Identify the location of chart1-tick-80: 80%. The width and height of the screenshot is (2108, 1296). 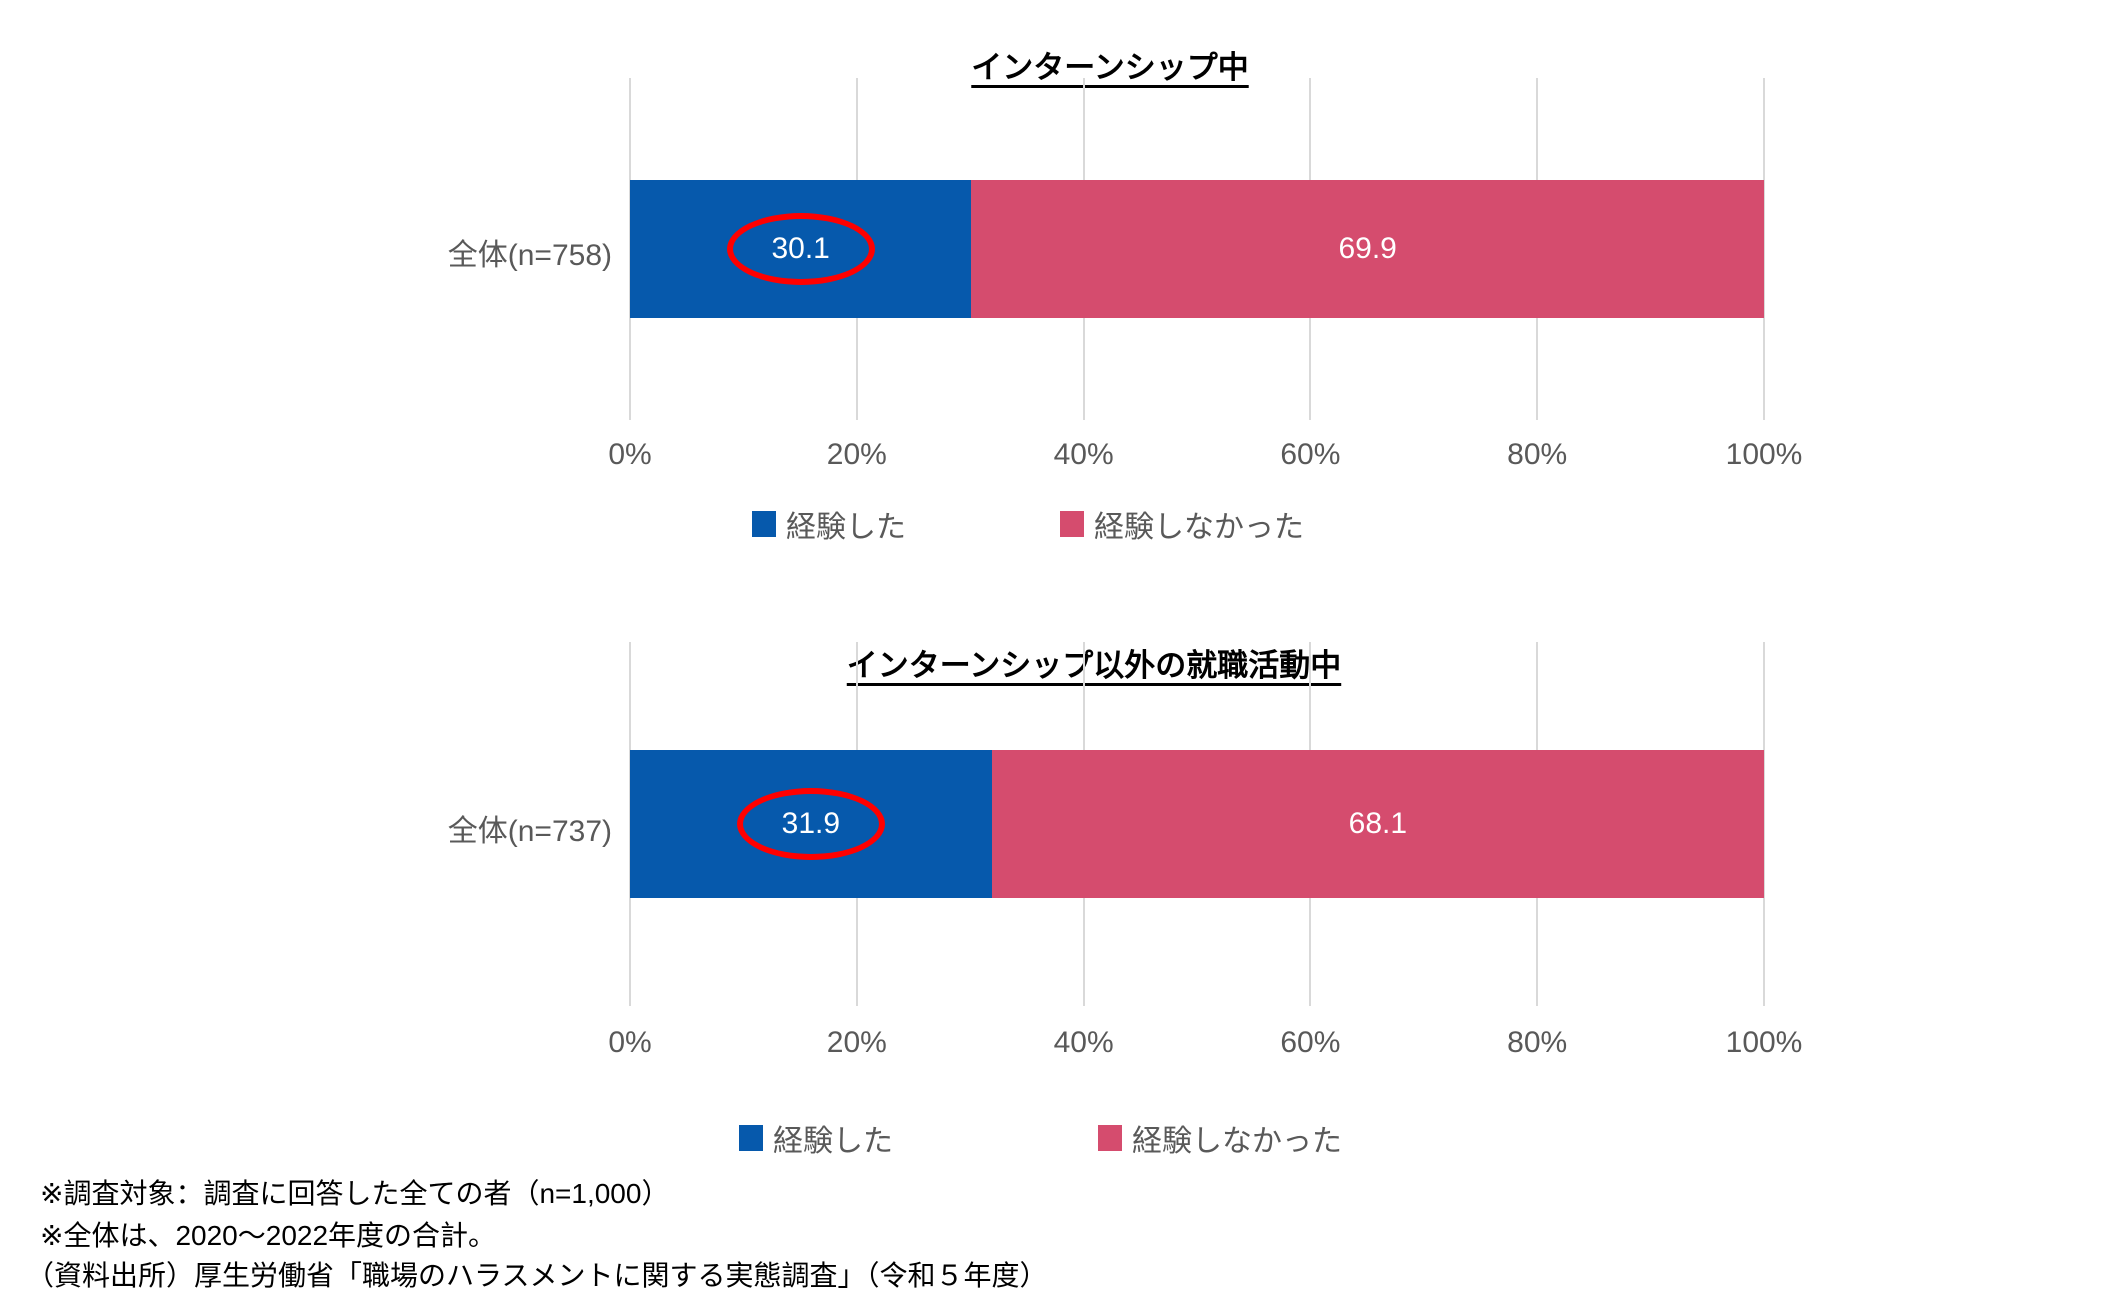
(1537, 454).